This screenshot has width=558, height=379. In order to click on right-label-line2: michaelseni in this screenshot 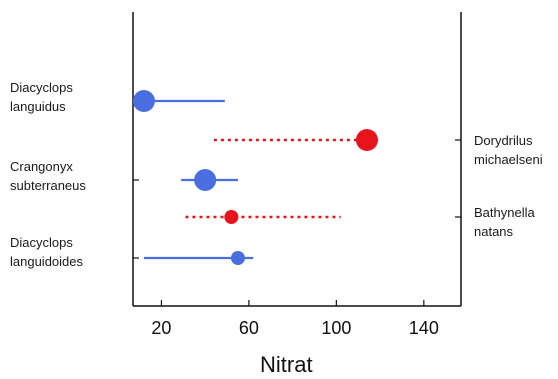, I will do `click(508, 159)`.